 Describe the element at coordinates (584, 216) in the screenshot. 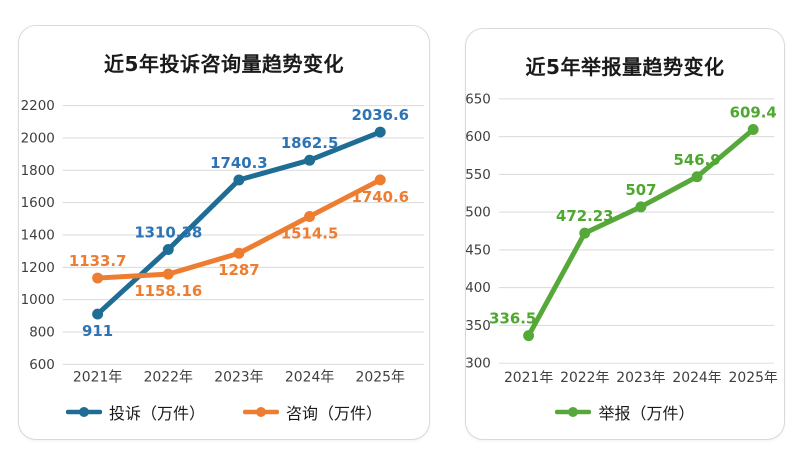

I see `data-point-label: 472.23` at that location.